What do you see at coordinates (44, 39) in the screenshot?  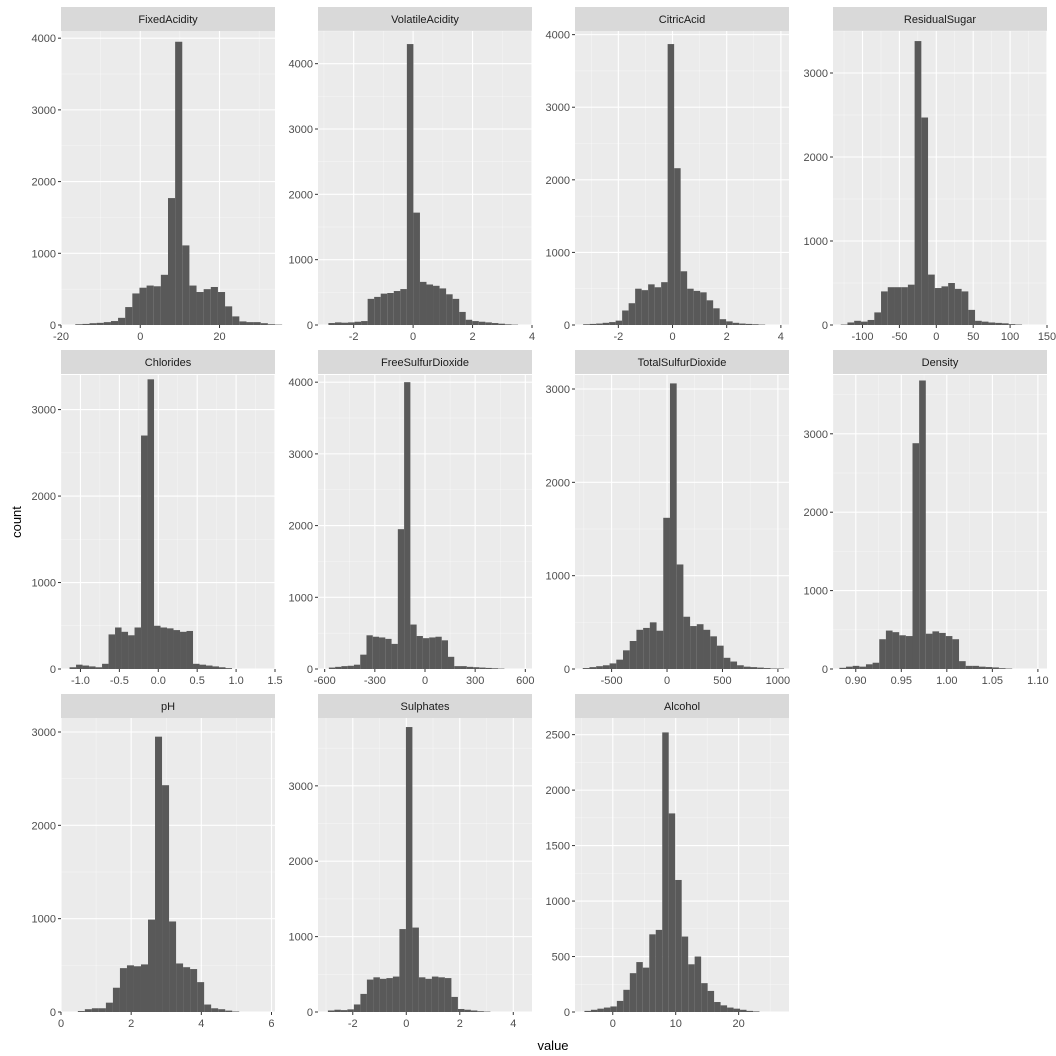 I see `y-tick-label: 4000` at bounding box center [44, 39].